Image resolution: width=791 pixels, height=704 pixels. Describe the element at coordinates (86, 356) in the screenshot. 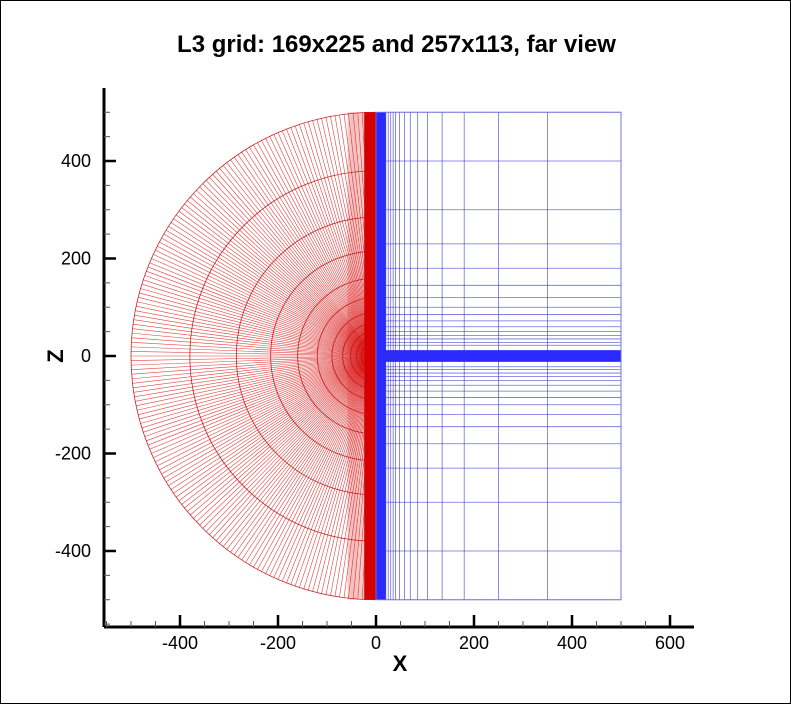

I see `y-tick-label: 0` at that location.